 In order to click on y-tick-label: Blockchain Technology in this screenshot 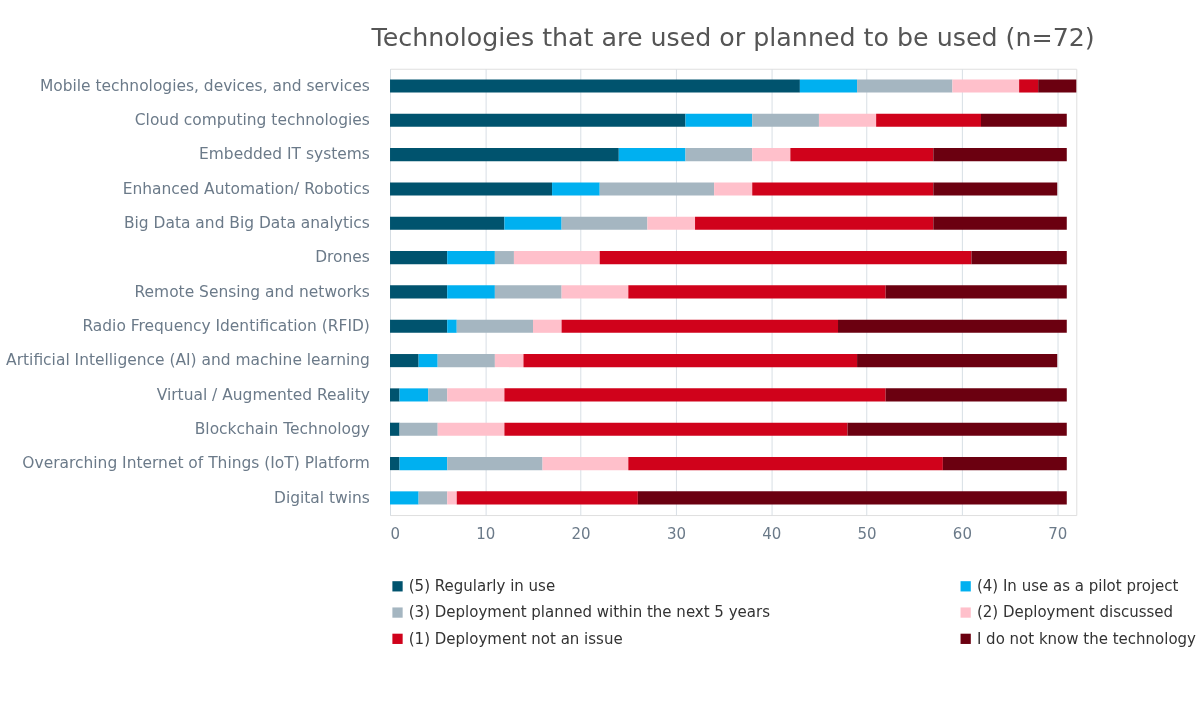, I will do `click(282, 428)`.